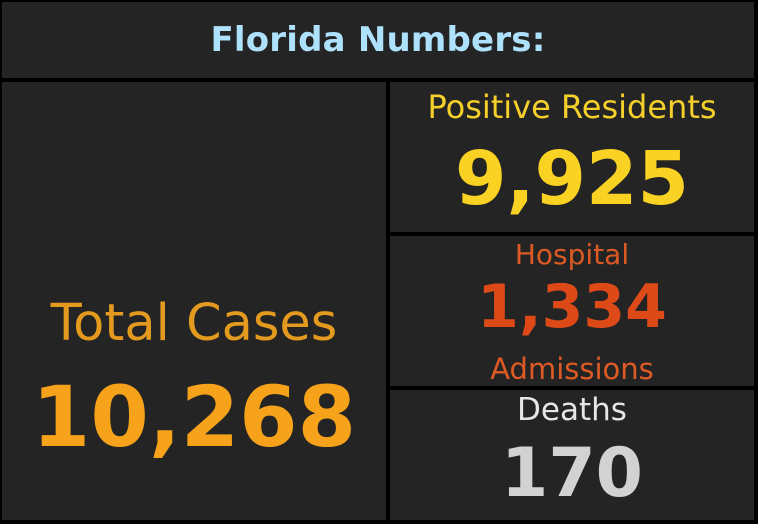 Image resolution: width=758 pixels, height=524 pixels. What do you see at coordinates (572, 254) in the screenshot?
I see `hospital-label: Hospital` at bounding box center [572, 254].